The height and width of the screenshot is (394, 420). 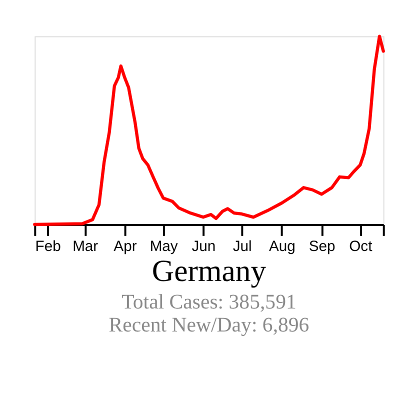 I want to click on x-tick-label: May, so click(x=164, y=246).